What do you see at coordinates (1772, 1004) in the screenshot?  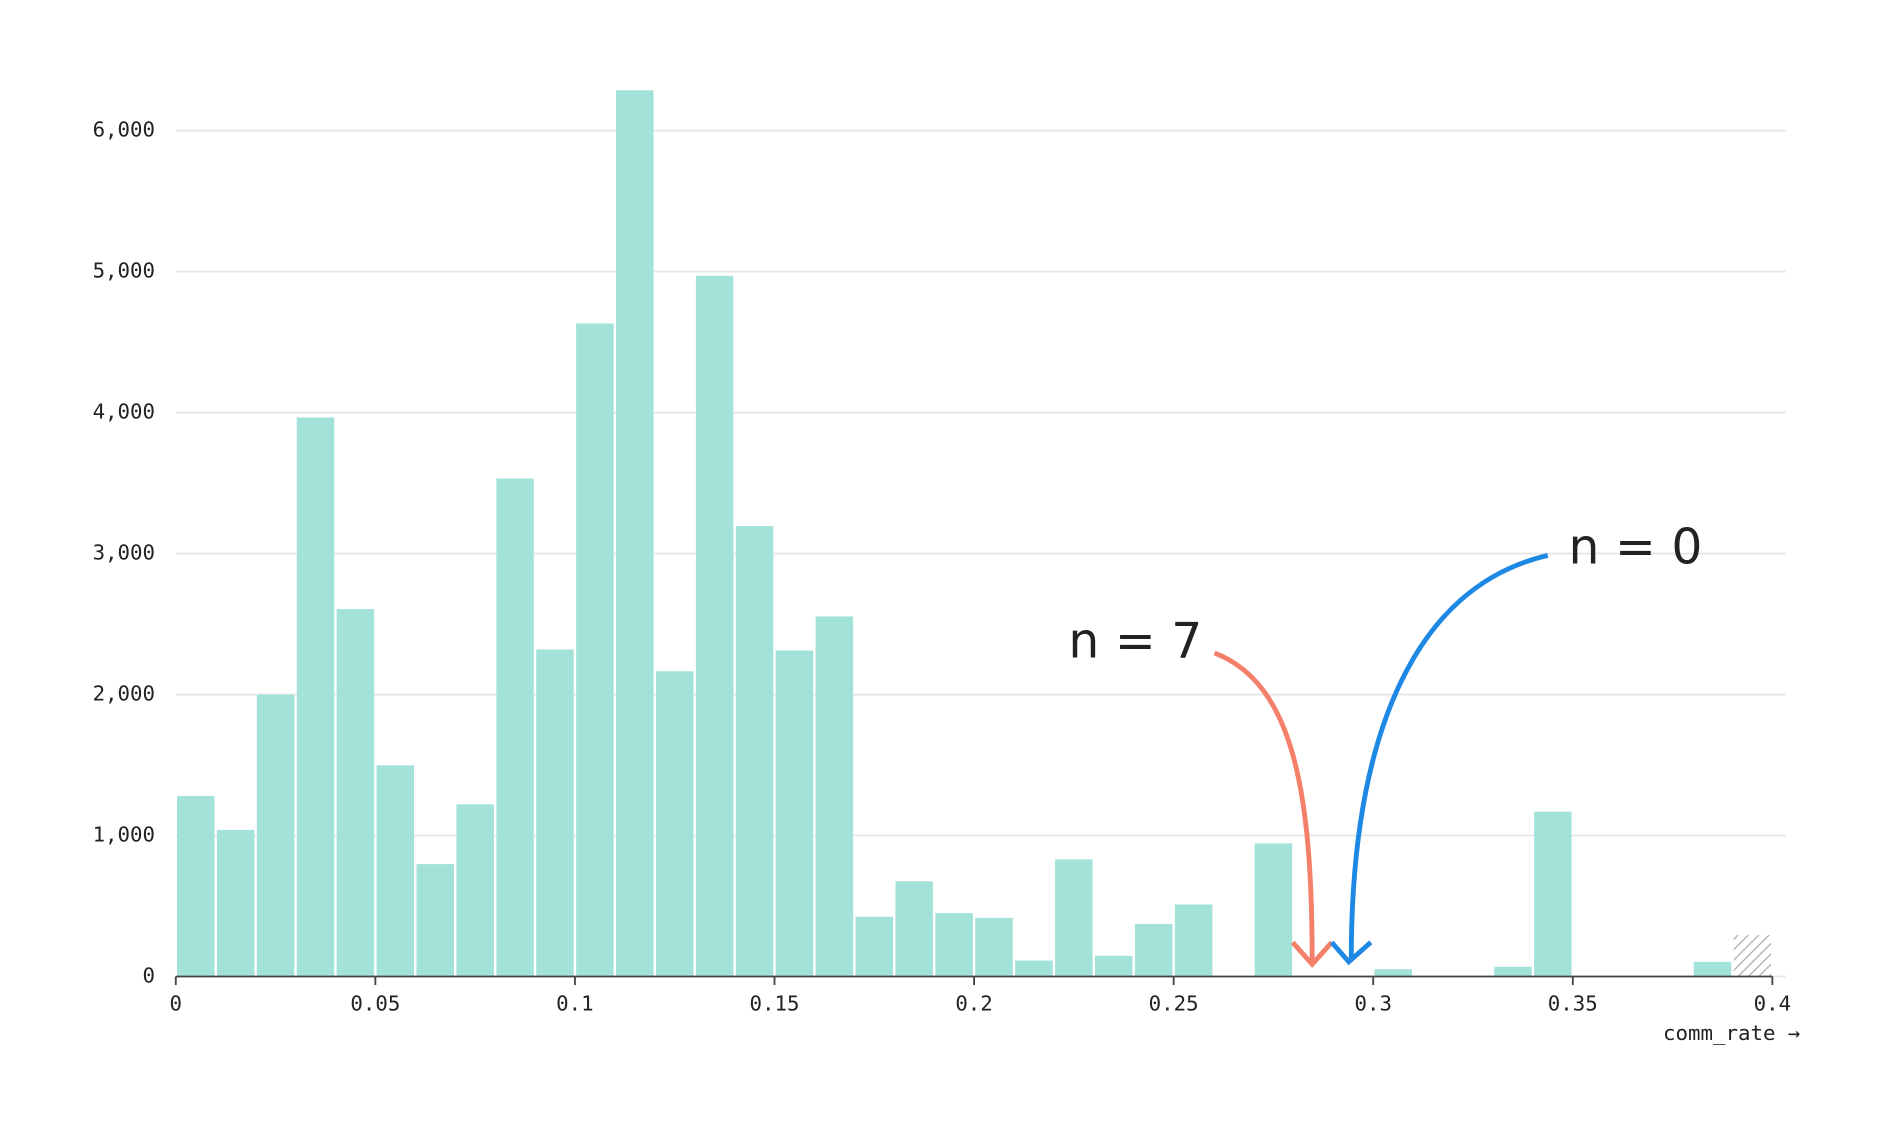 I see `x-tick-label: 0.4` at bounding box center [1772, 1004].